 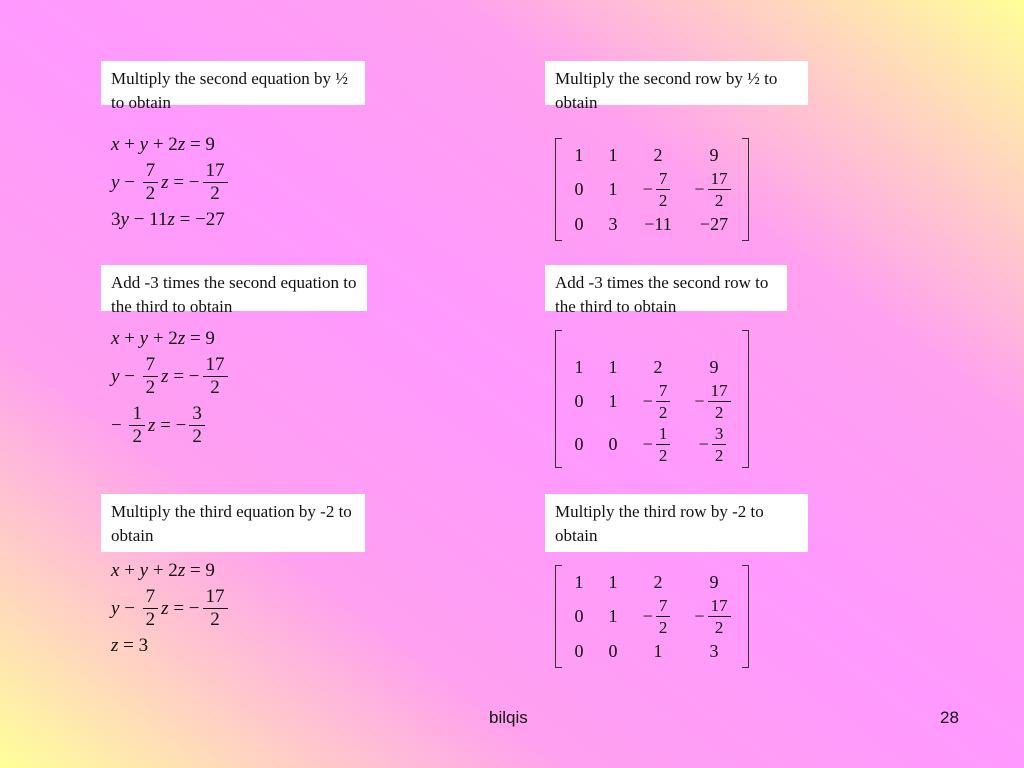 What do you see at coordinates (148, 219) in the screenshot?
I see `equation-text: − 11` at bounding box center [148, 219].